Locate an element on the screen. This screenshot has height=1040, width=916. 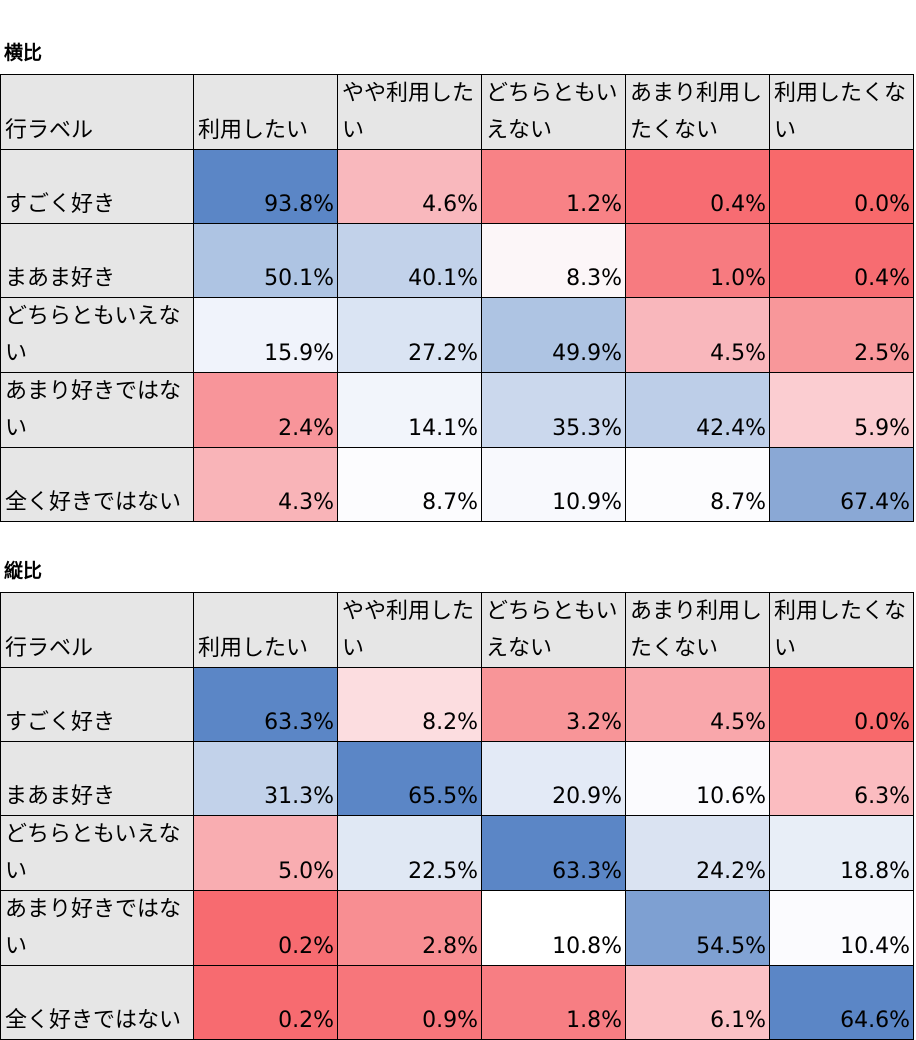
value-cell: 10.4% is located at coordinates (841, 928).